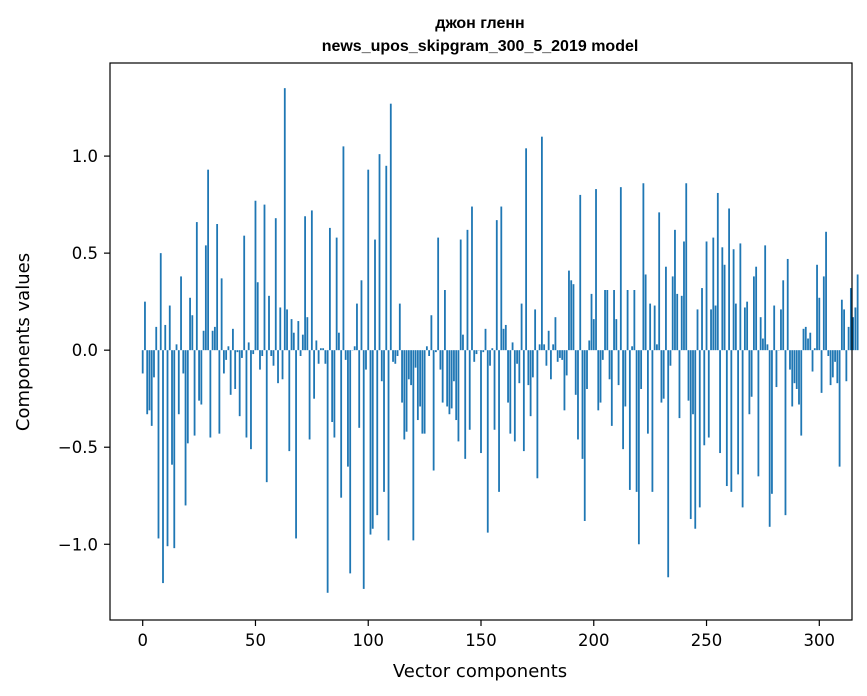  Describe the element at coordinates (594, 640) in the screenshot. I see `x-tick-label: 200` at that location.